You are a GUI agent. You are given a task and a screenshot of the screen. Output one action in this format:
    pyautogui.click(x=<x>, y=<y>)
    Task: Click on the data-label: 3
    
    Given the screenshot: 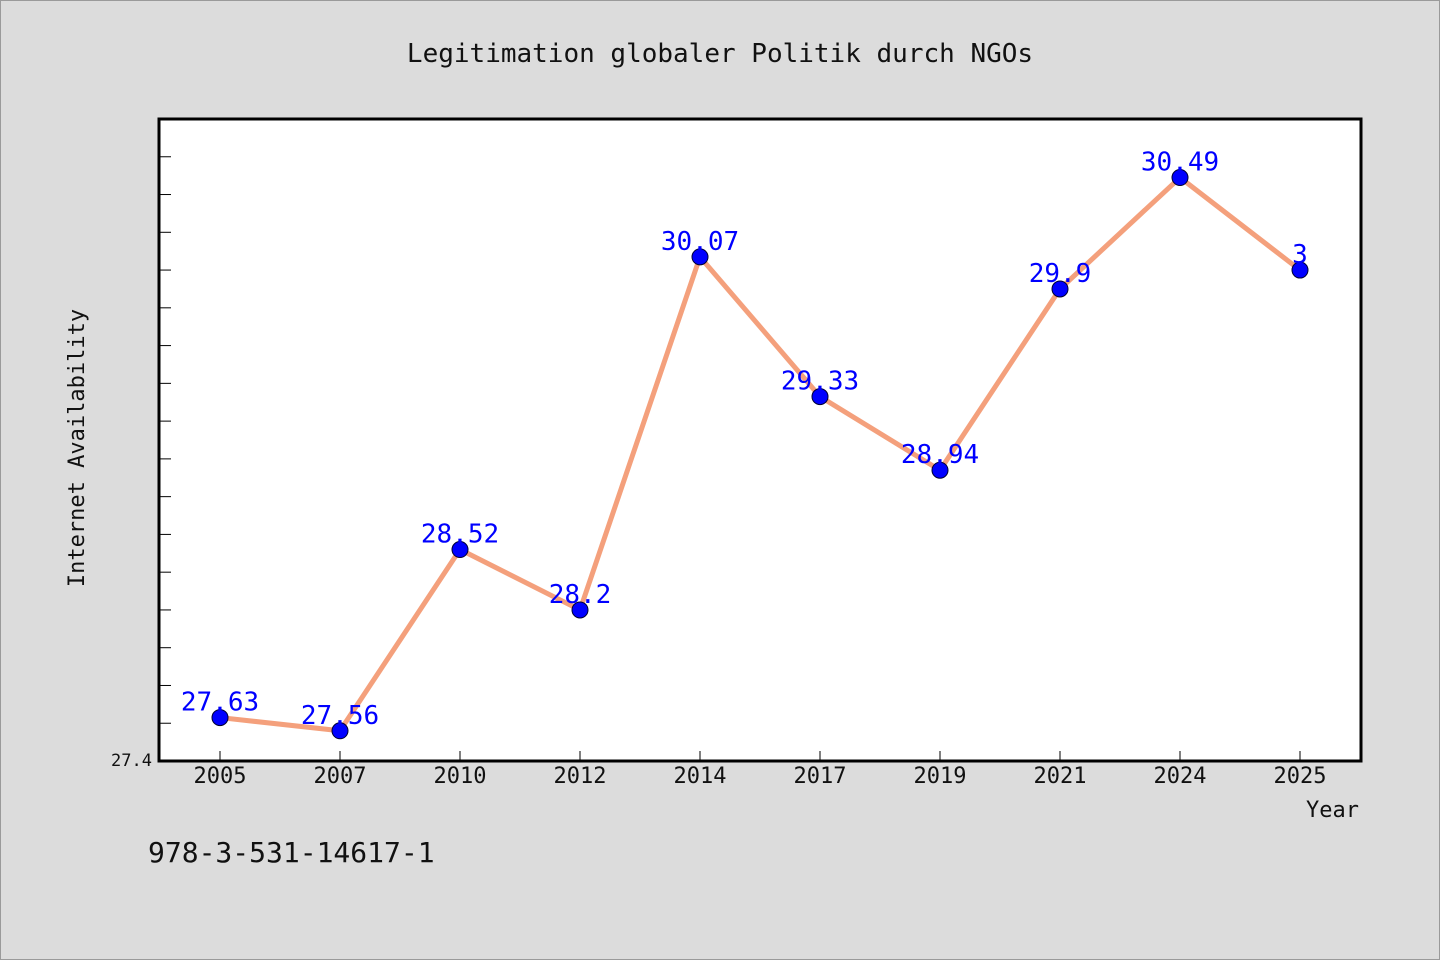 What is the action you would take?
    pyautogui.click(x=1300, y=255)
    